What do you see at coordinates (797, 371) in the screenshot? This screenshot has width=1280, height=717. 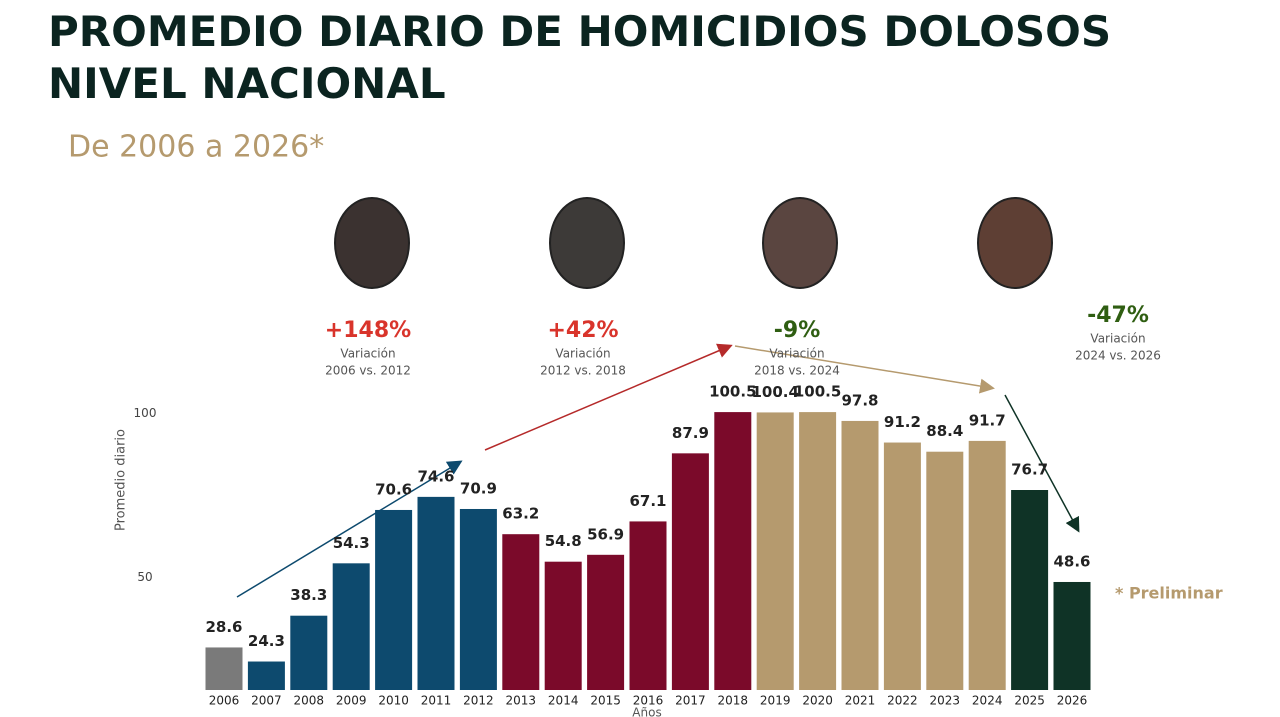 I see `variation-period: 2018 vs. 2024` at bounding box center [797, 371].